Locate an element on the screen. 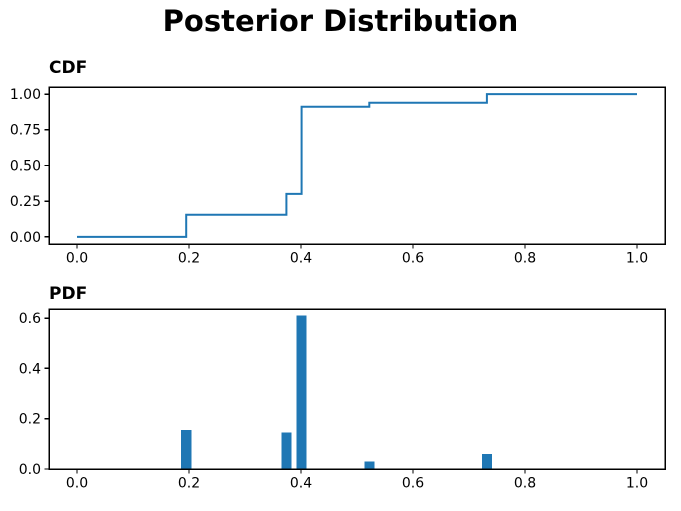 Image resolution: width=681 pixels, height=511 pixels. y-tick-label: 0.2 is located at coordinates (30, 420).